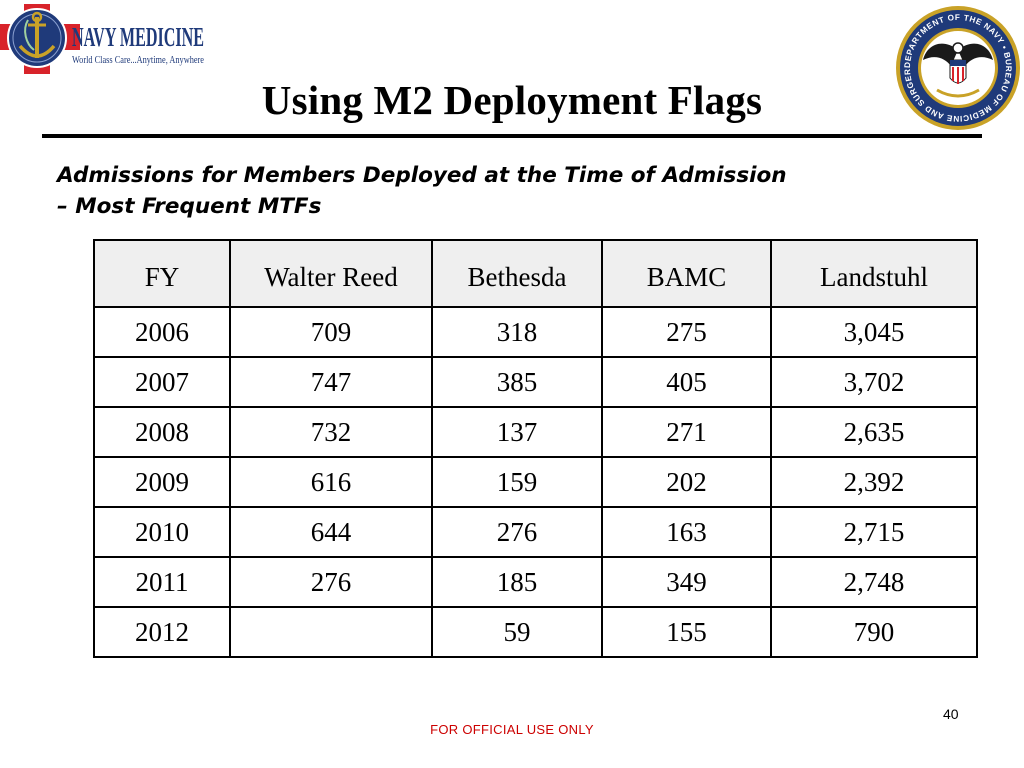  What do you see at coordinates (686, 482) in the screenshot?
I see `cell-bamc: 202` at bounding box center [686, 482].